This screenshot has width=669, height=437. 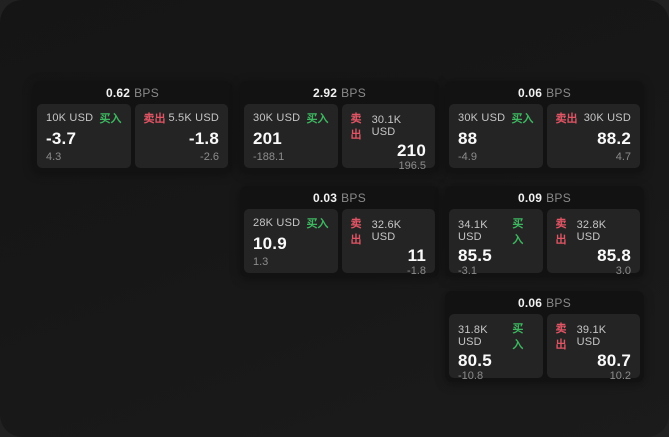 I want to click on sell-tile-header: 卖出 30.1K USD, so click(x=389, y=126).